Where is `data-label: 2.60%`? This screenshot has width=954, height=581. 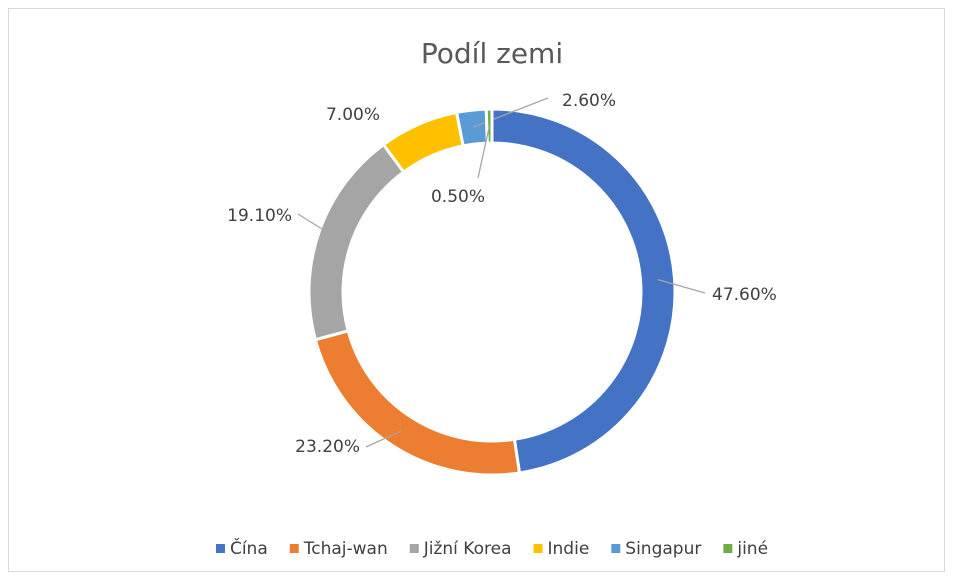 data-label: 2.60% is located at coordinates (589, 101).